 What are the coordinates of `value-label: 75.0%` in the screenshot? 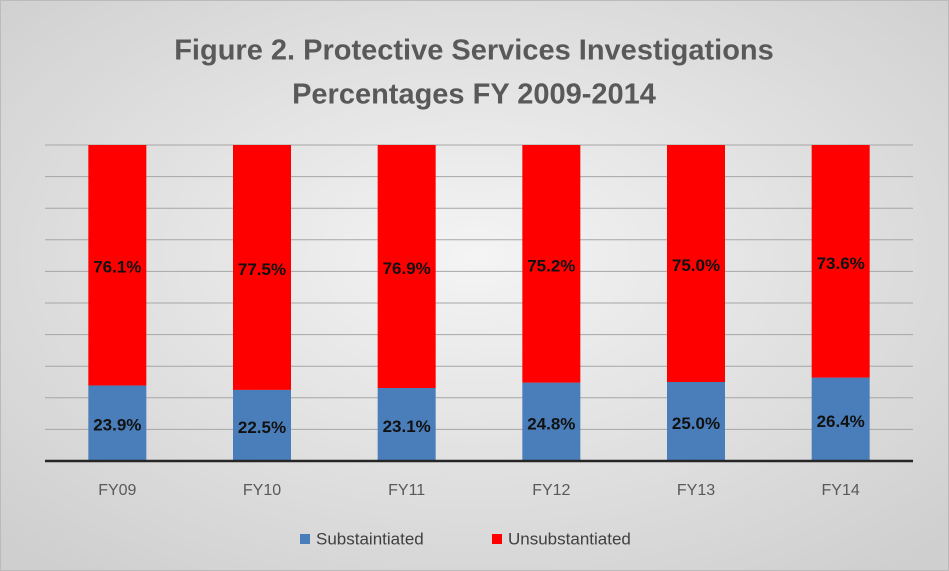 It's located at (696, 265).